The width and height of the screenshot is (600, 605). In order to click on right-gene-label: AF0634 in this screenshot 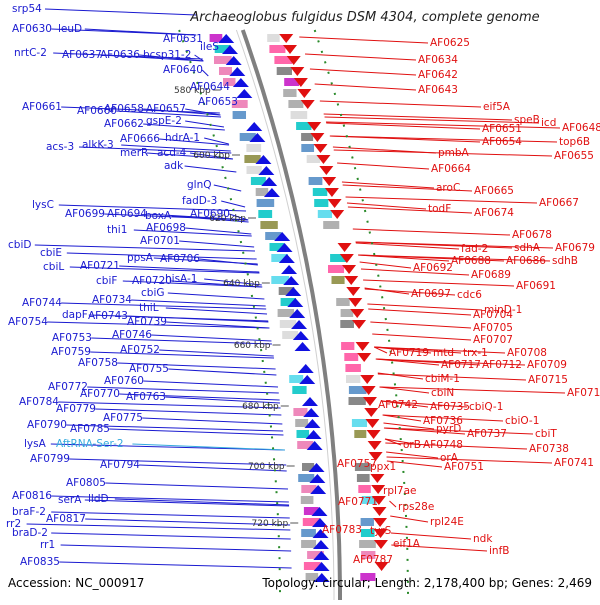, I will do `click(438, 60)`.